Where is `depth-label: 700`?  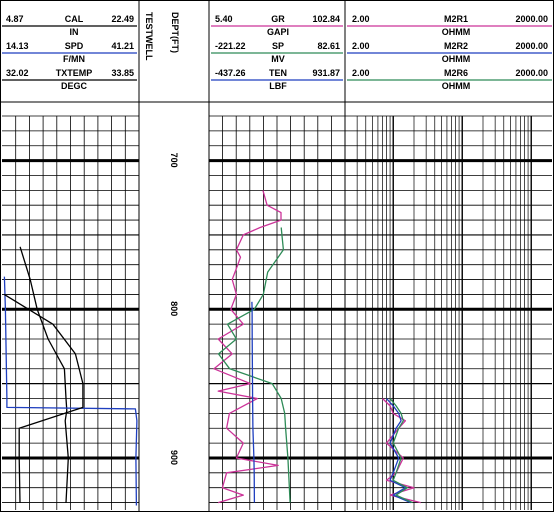 depth-label: 700 is located at coordinates (174, 160).